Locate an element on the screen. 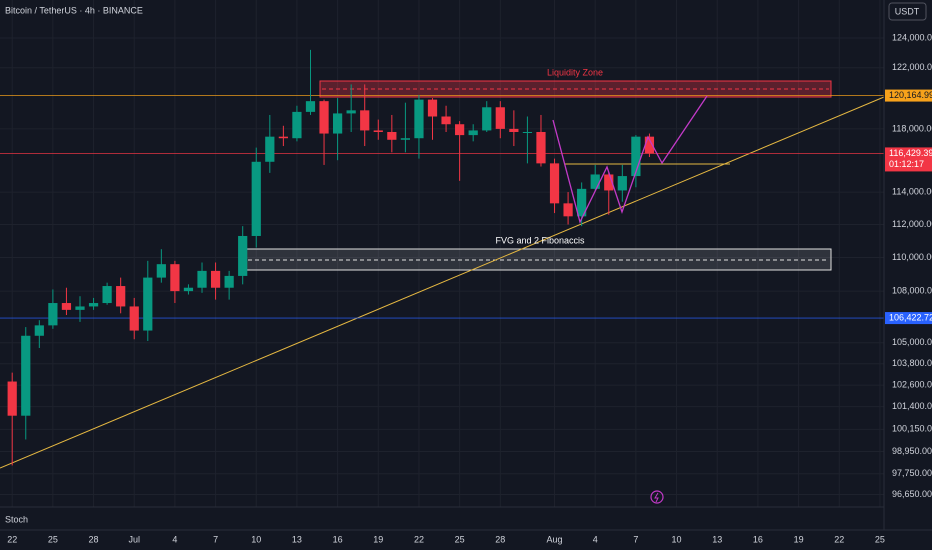  alert-icon-bolt is located at coordinates (656, 497).